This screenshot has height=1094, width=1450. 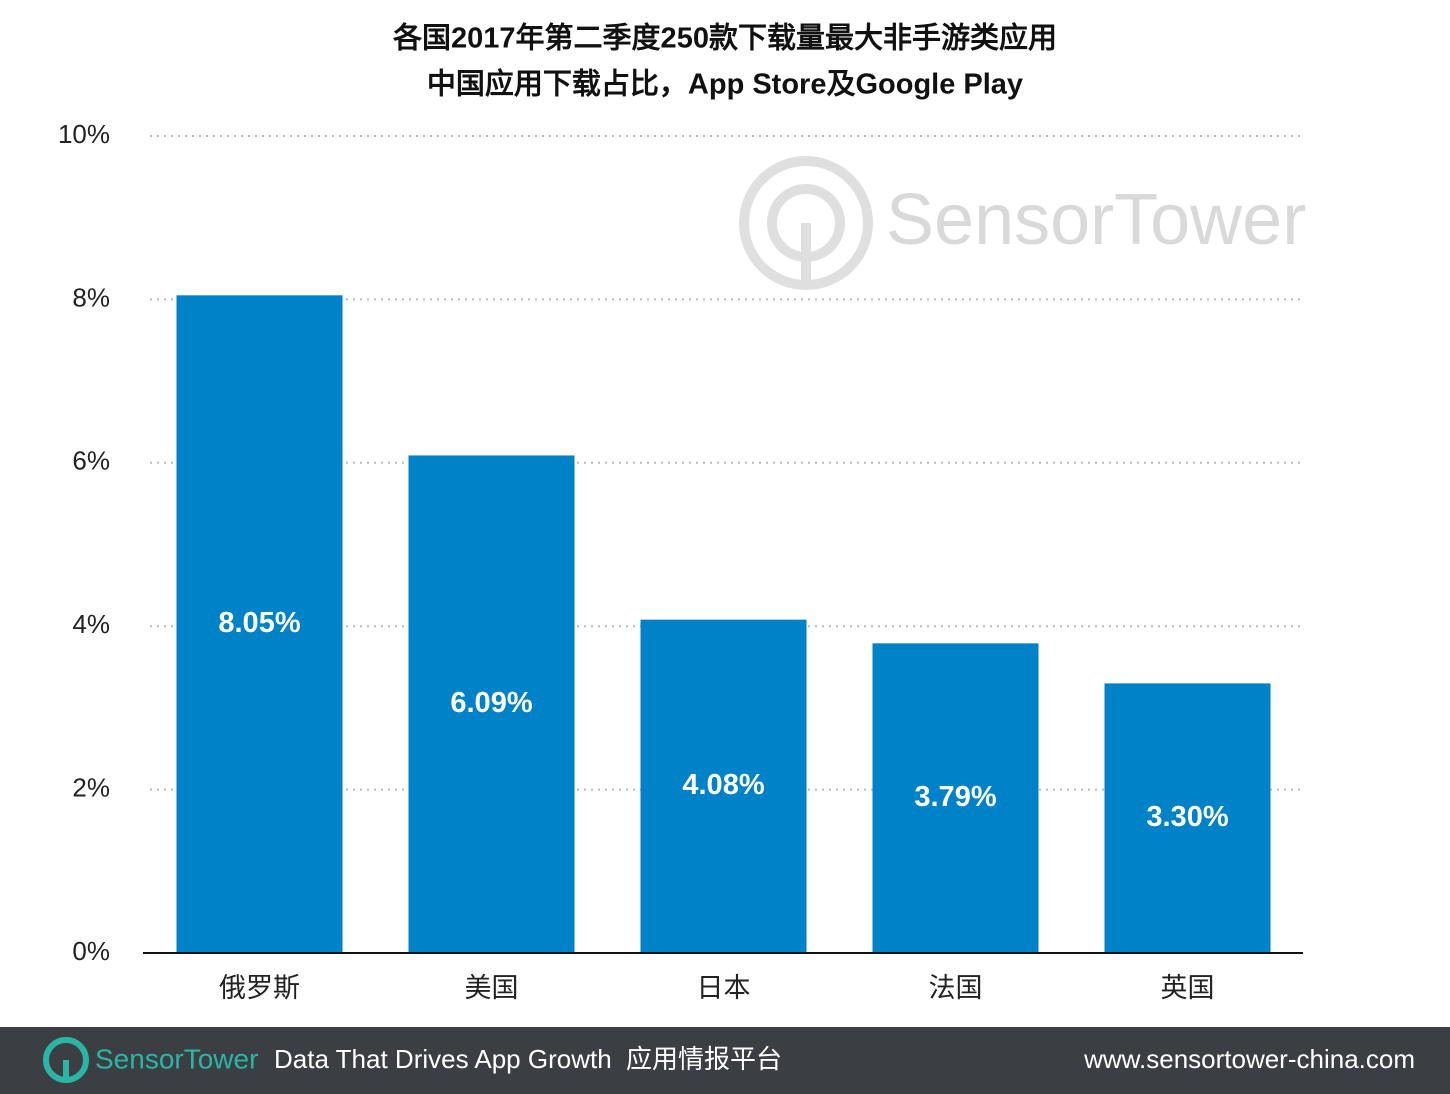 I want to click on x-tick-label: 日本, so click(x=724, y=988).